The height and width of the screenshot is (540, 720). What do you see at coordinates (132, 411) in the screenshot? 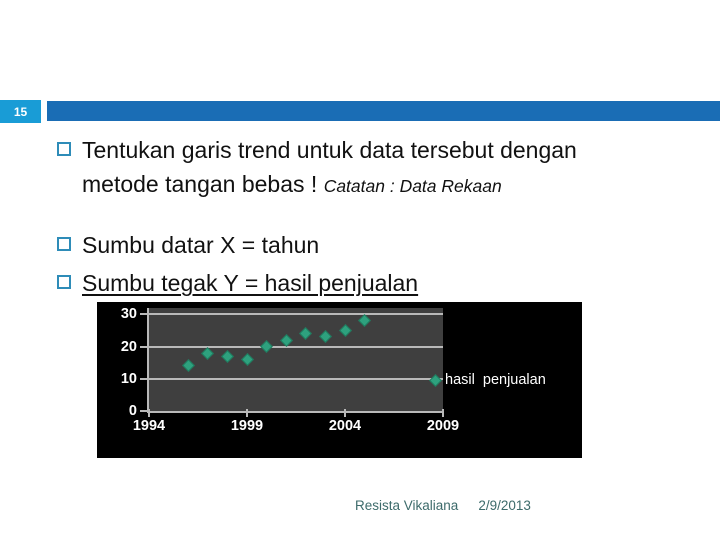
I see `y-axis-label: 0` at bounding box center [132, 411].